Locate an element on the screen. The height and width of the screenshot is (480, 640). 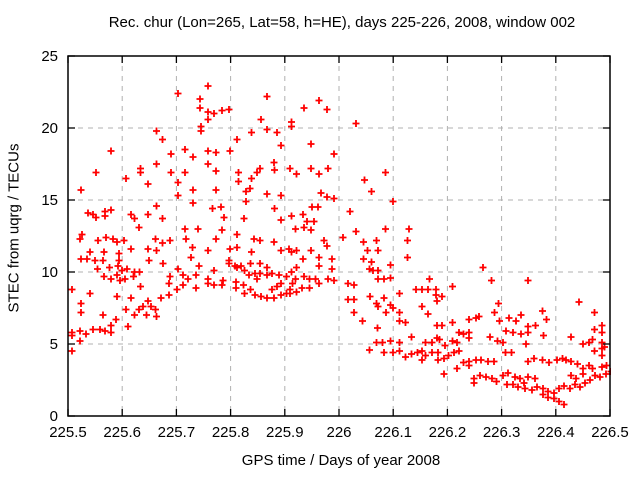
y-tick-label: 5 is located at coordinates (54, 344).